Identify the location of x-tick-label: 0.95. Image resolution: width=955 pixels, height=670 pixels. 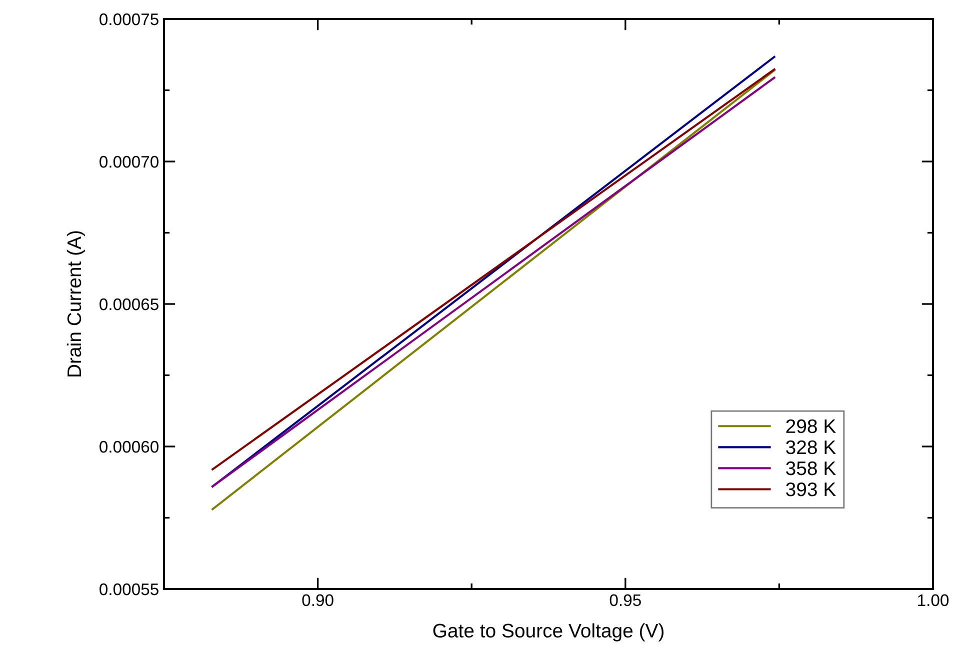
(625, 600).